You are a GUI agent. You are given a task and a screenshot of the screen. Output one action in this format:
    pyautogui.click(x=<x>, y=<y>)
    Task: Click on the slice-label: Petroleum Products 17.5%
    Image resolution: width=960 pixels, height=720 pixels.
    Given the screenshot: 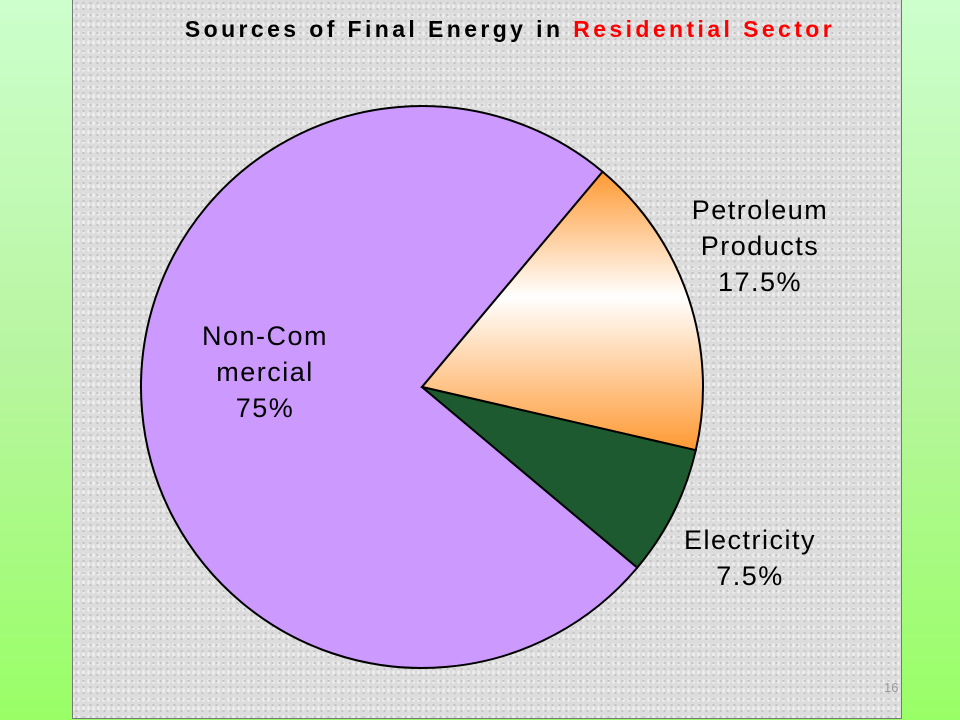 What is the action you would take?
    pyautogui.click(x=760, y=246)
    